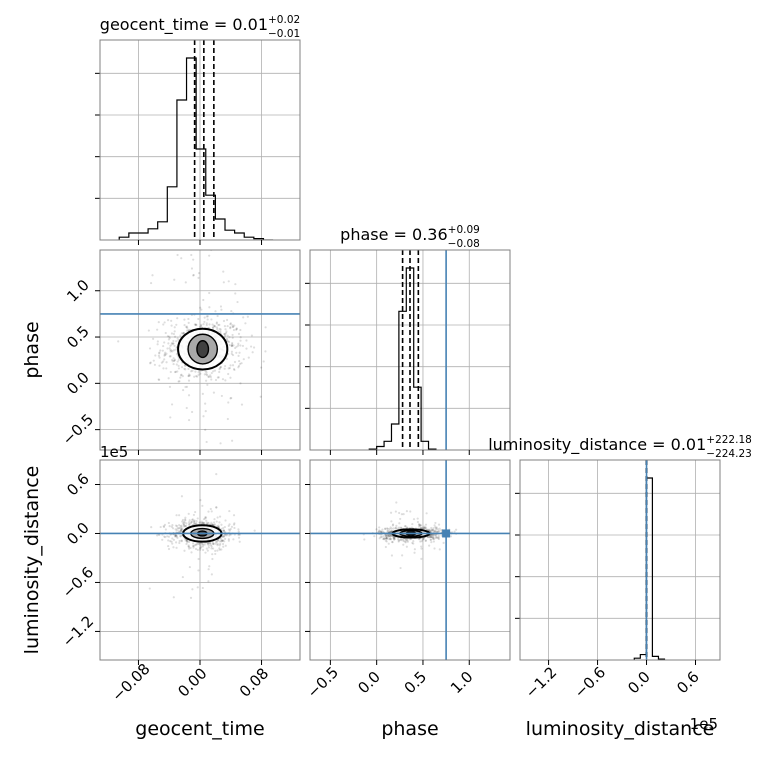 The height and width of the screenshot is (760, 760). I want to click on hist-bars-luminosity_distance, so click(649, 560).